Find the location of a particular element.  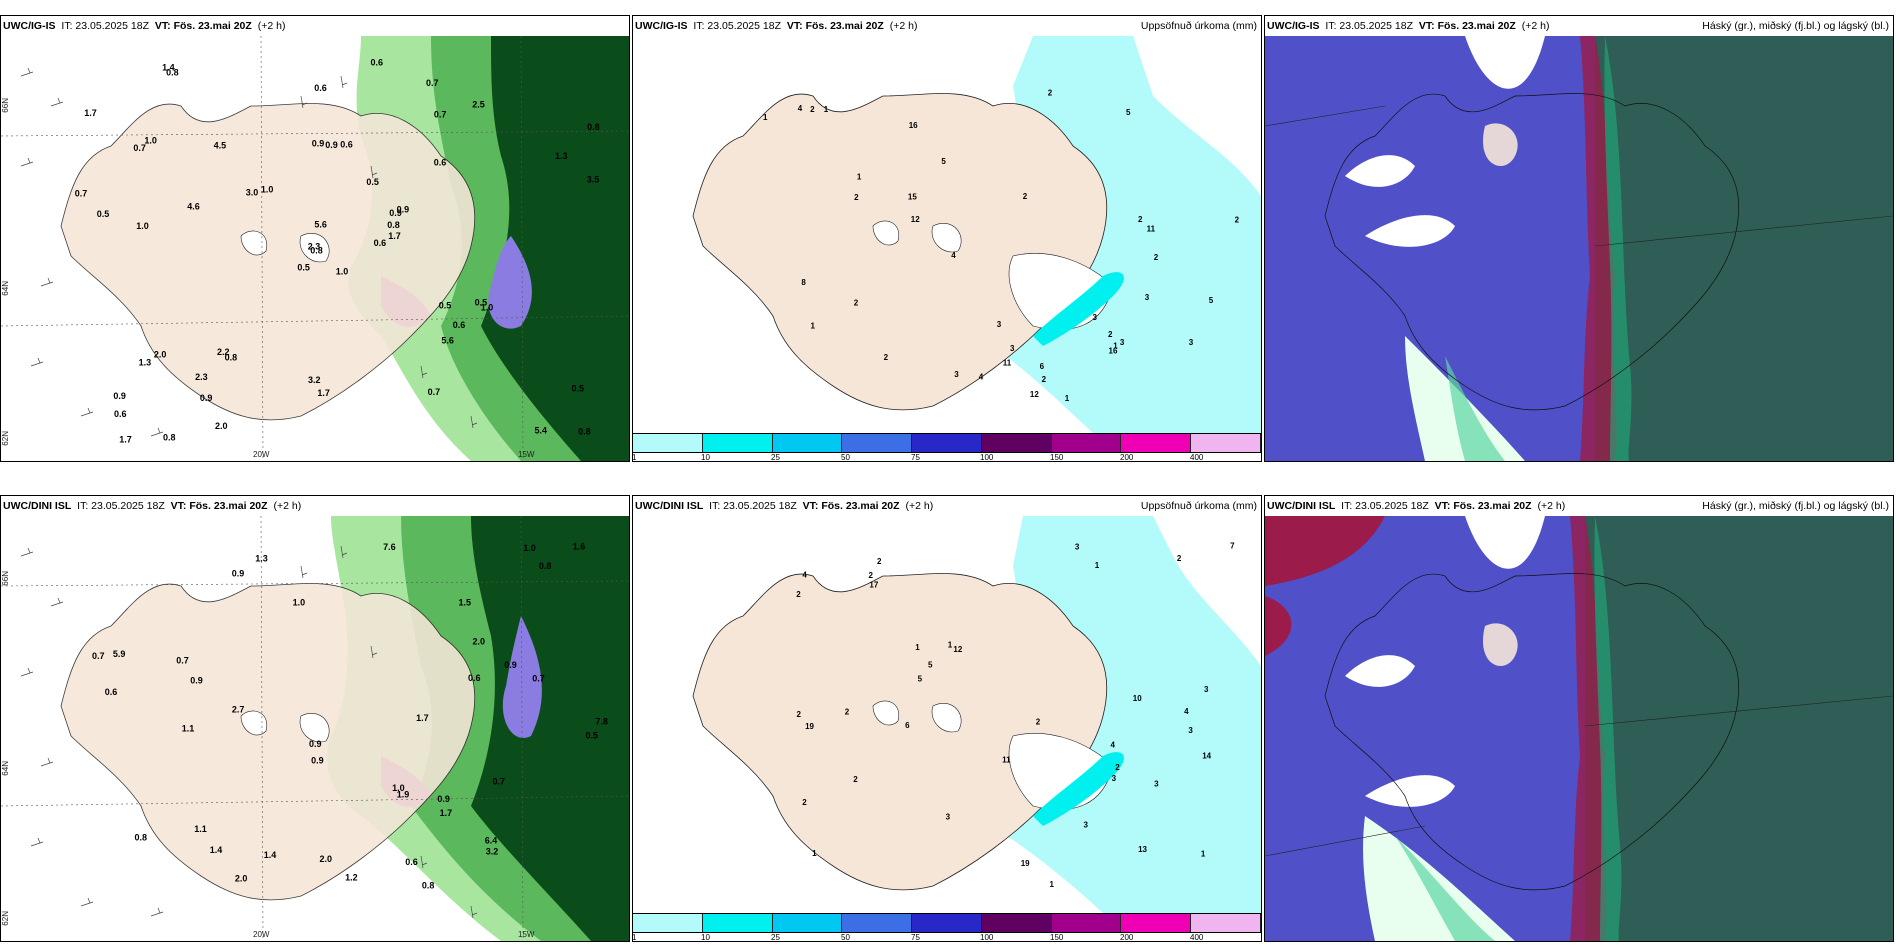

map-value-label: 2.2 is located at coordinates (223, 352).